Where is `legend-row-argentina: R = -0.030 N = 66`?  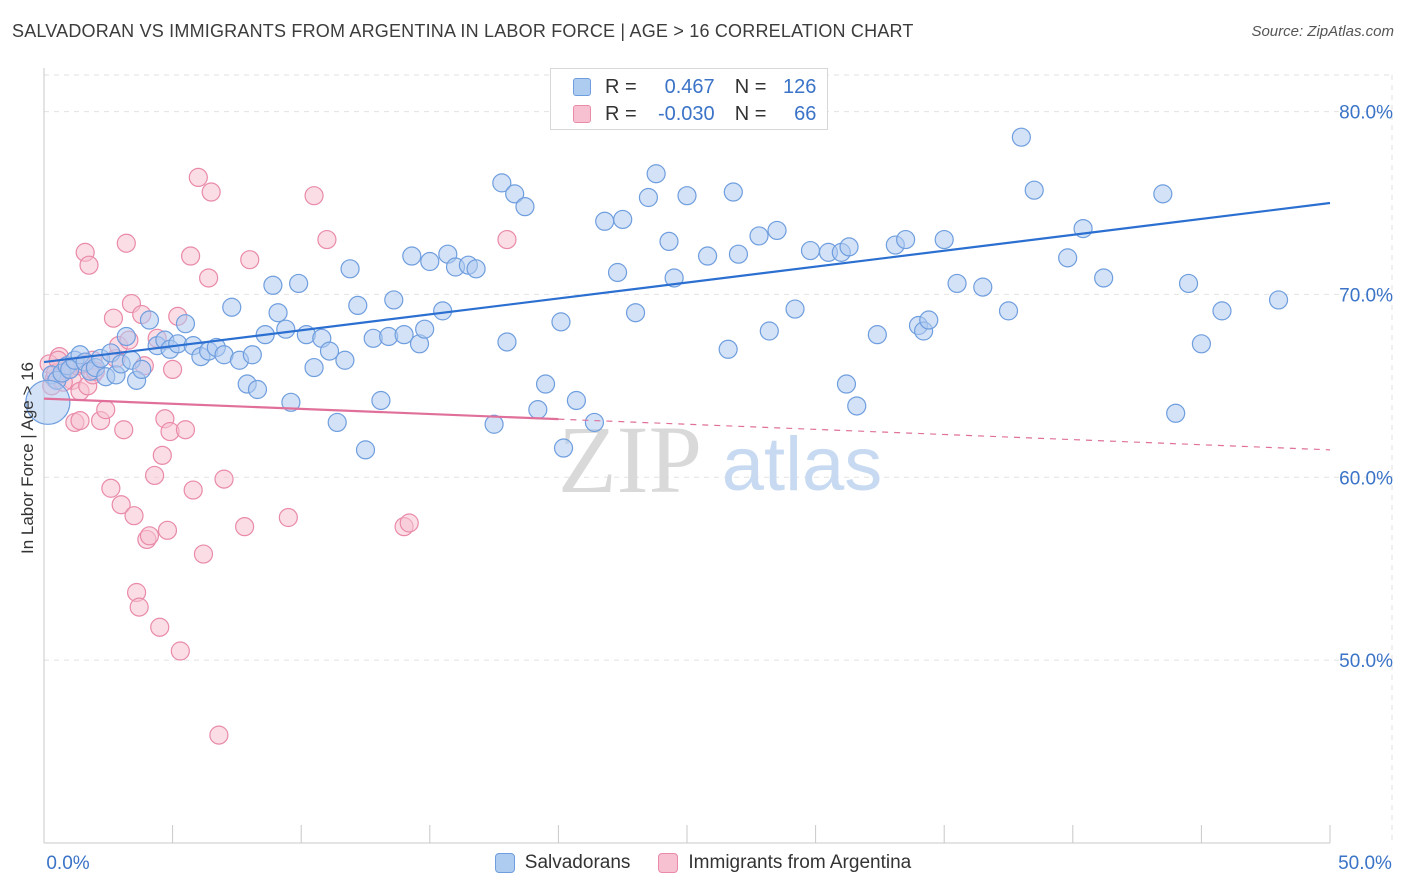
legend-row-argentina: R = -0.030 N = 66 is located at coordinates (694, 114).